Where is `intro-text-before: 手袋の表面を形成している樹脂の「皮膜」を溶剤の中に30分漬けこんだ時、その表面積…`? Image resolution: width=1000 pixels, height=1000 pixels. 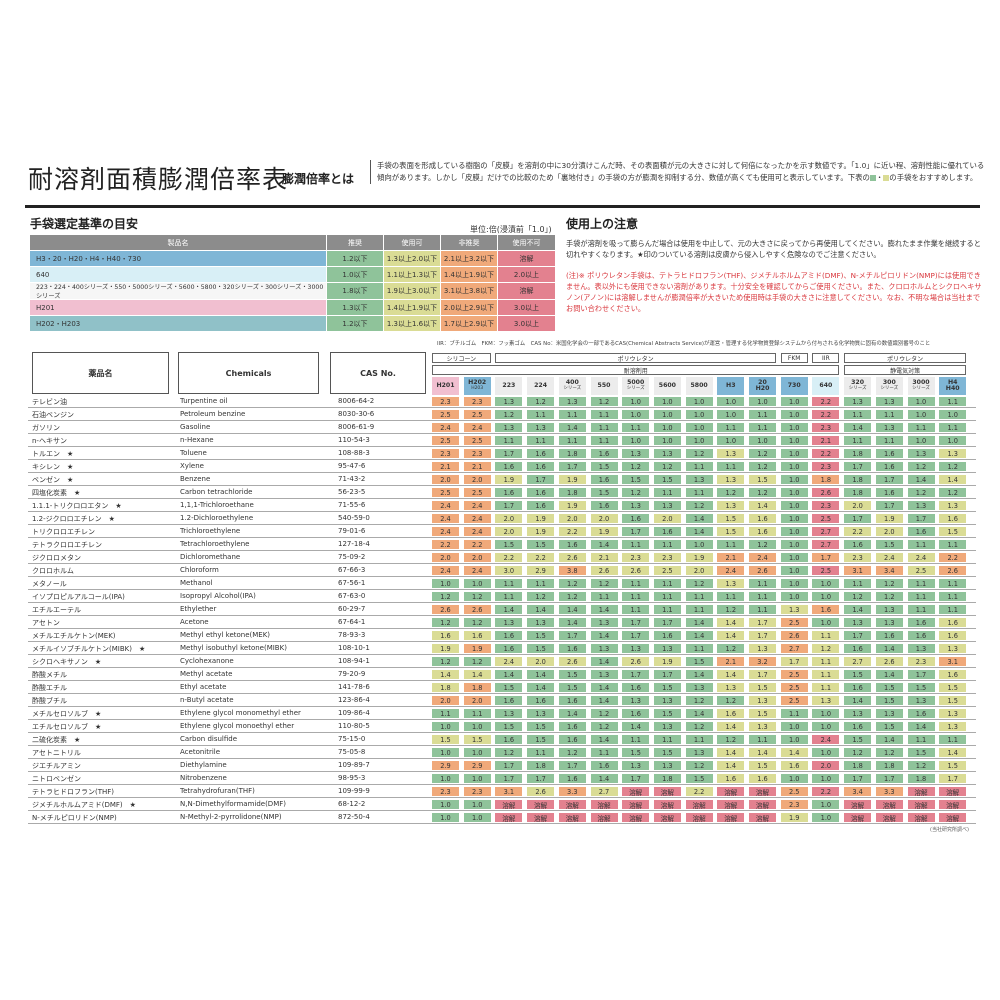 intro-text-before: 手袋の表面を形成している樹脂の「皮膜」を溶剤の中に30分漬けこんだ時、その表面積… is located at coordinates (681, 171).